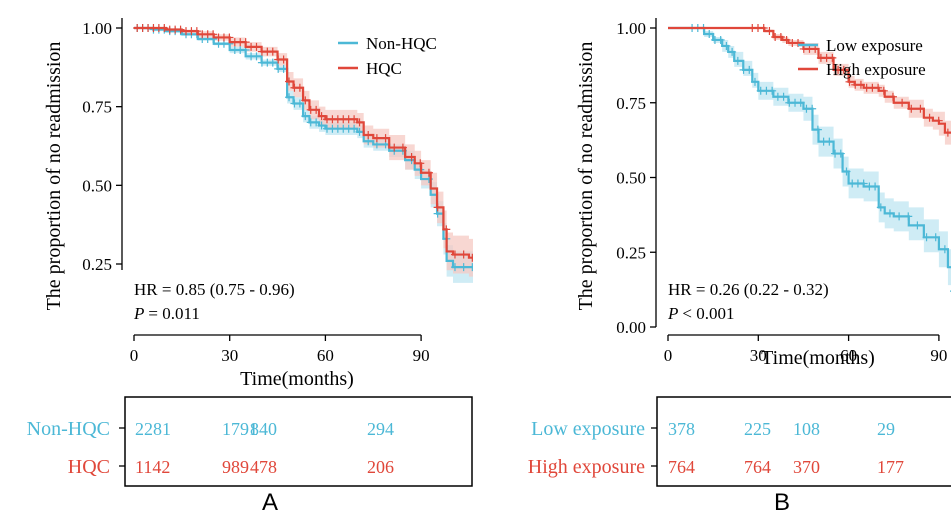  Describe the element at coordinates (890, 467) in the screenshot. I see `risk-table-count: 177` at that location.